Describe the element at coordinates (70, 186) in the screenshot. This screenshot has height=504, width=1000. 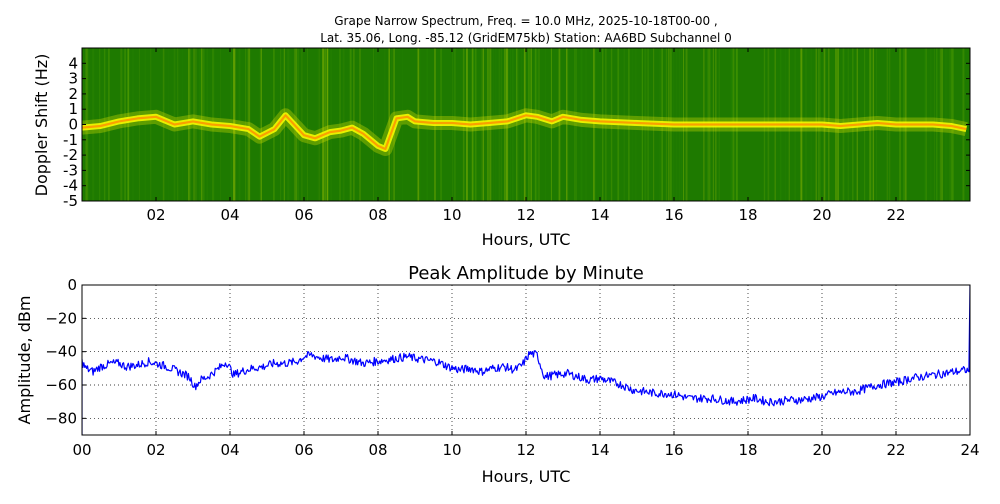
I see `spectrogram-y-tick-label: -4` at that location.